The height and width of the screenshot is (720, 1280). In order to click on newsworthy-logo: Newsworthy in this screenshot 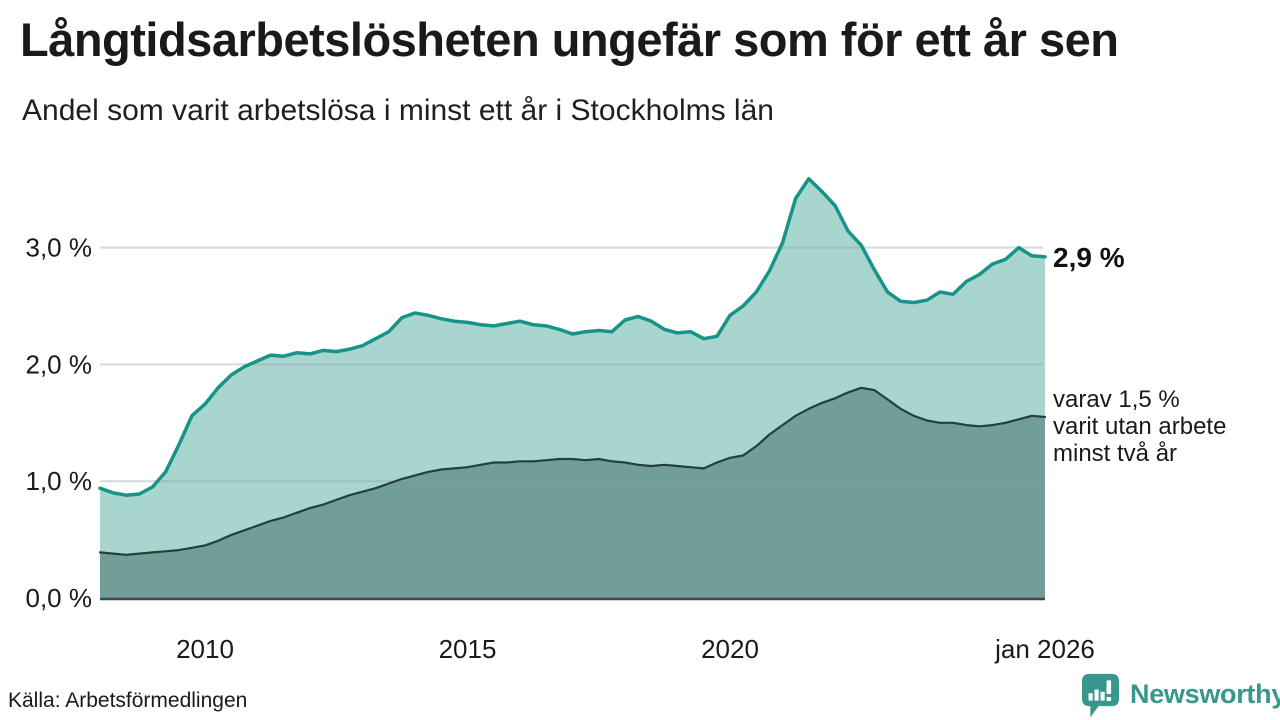, I will do `click(1180, 696)`.